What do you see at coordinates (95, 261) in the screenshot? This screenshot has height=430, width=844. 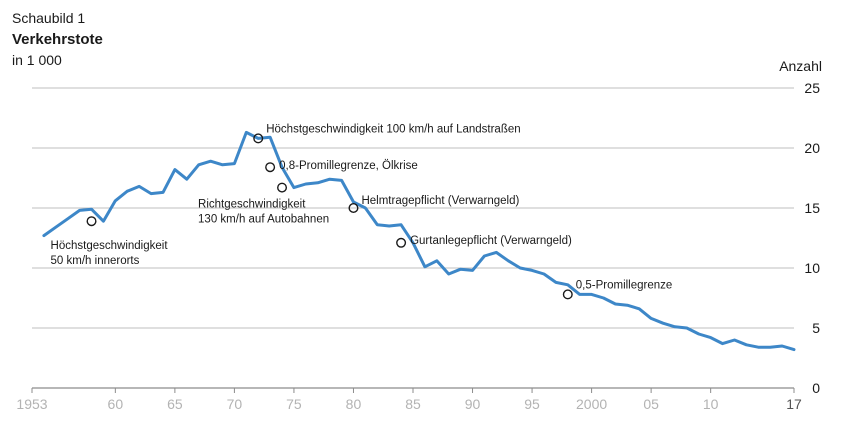 I see `annotation-label: 50 km/h innerorts` at bounding box center [95, 261].